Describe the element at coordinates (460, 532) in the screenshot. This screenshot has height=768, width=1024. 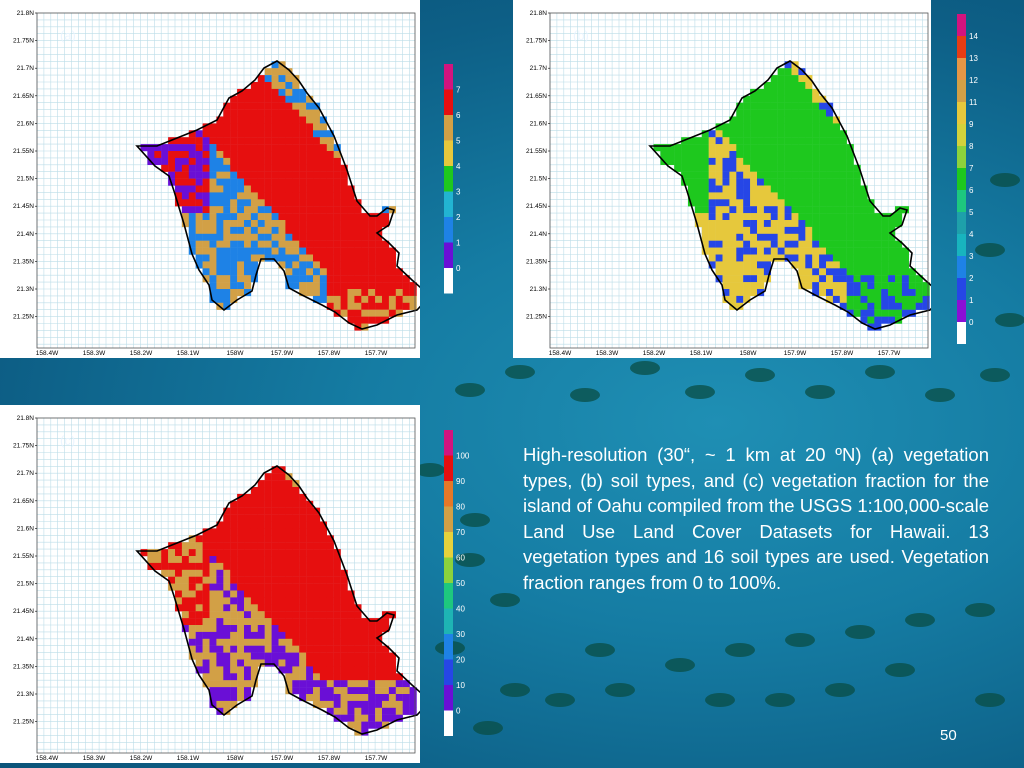
I see `legend-tick-label: 70` at that location.